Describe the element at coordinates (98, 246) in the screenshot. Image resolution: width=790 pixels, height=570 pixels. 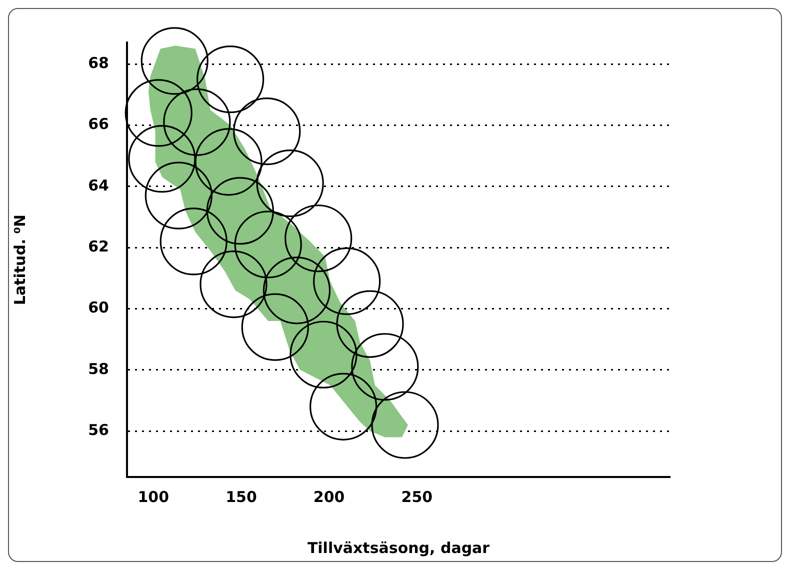
I see `y-tick-label: 62` at that location.